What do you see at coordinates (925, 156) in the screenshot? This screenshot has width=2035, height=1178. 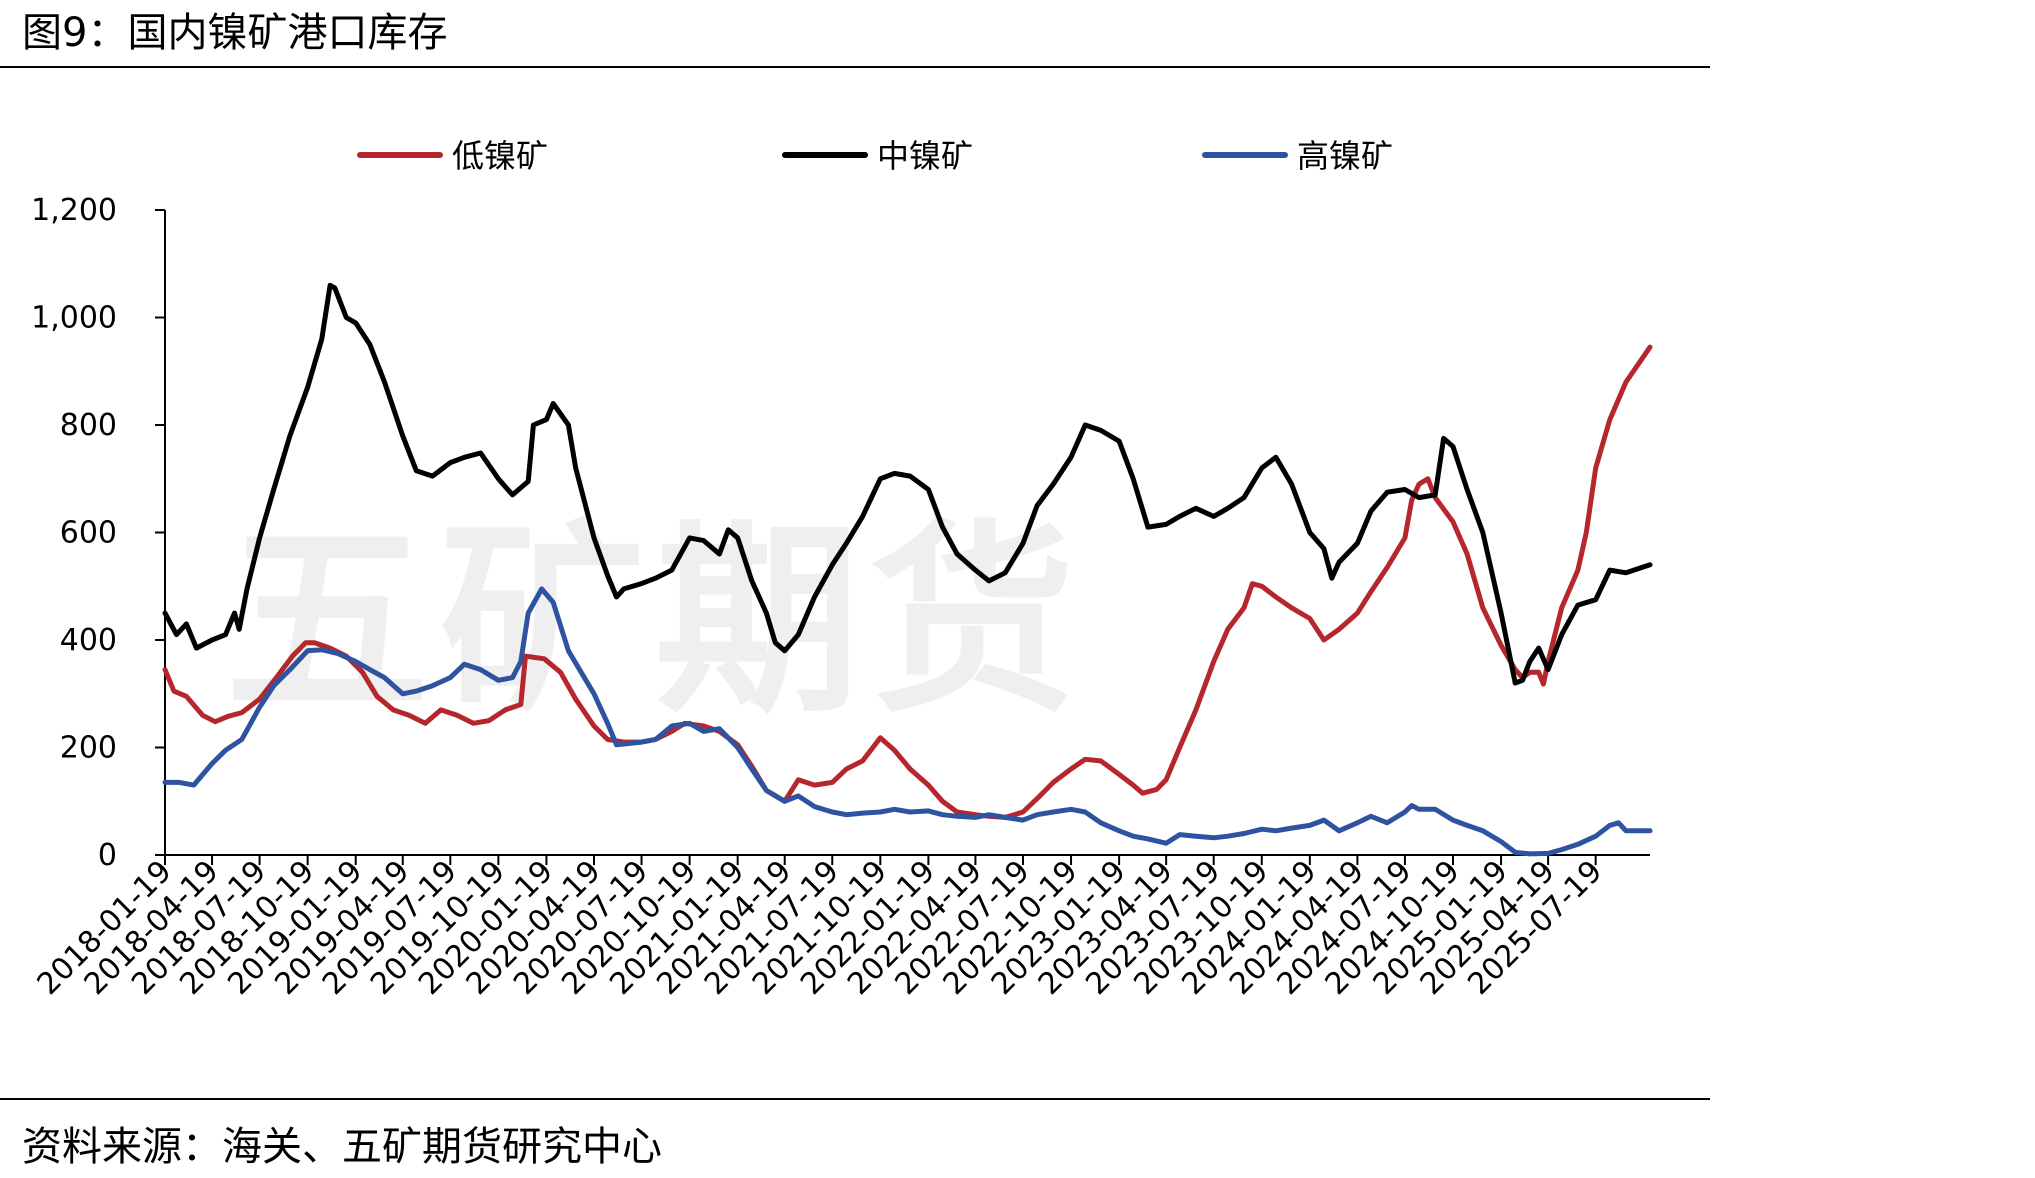 I see `legend-label: 中镍矿` at bounding box center [925, 156].